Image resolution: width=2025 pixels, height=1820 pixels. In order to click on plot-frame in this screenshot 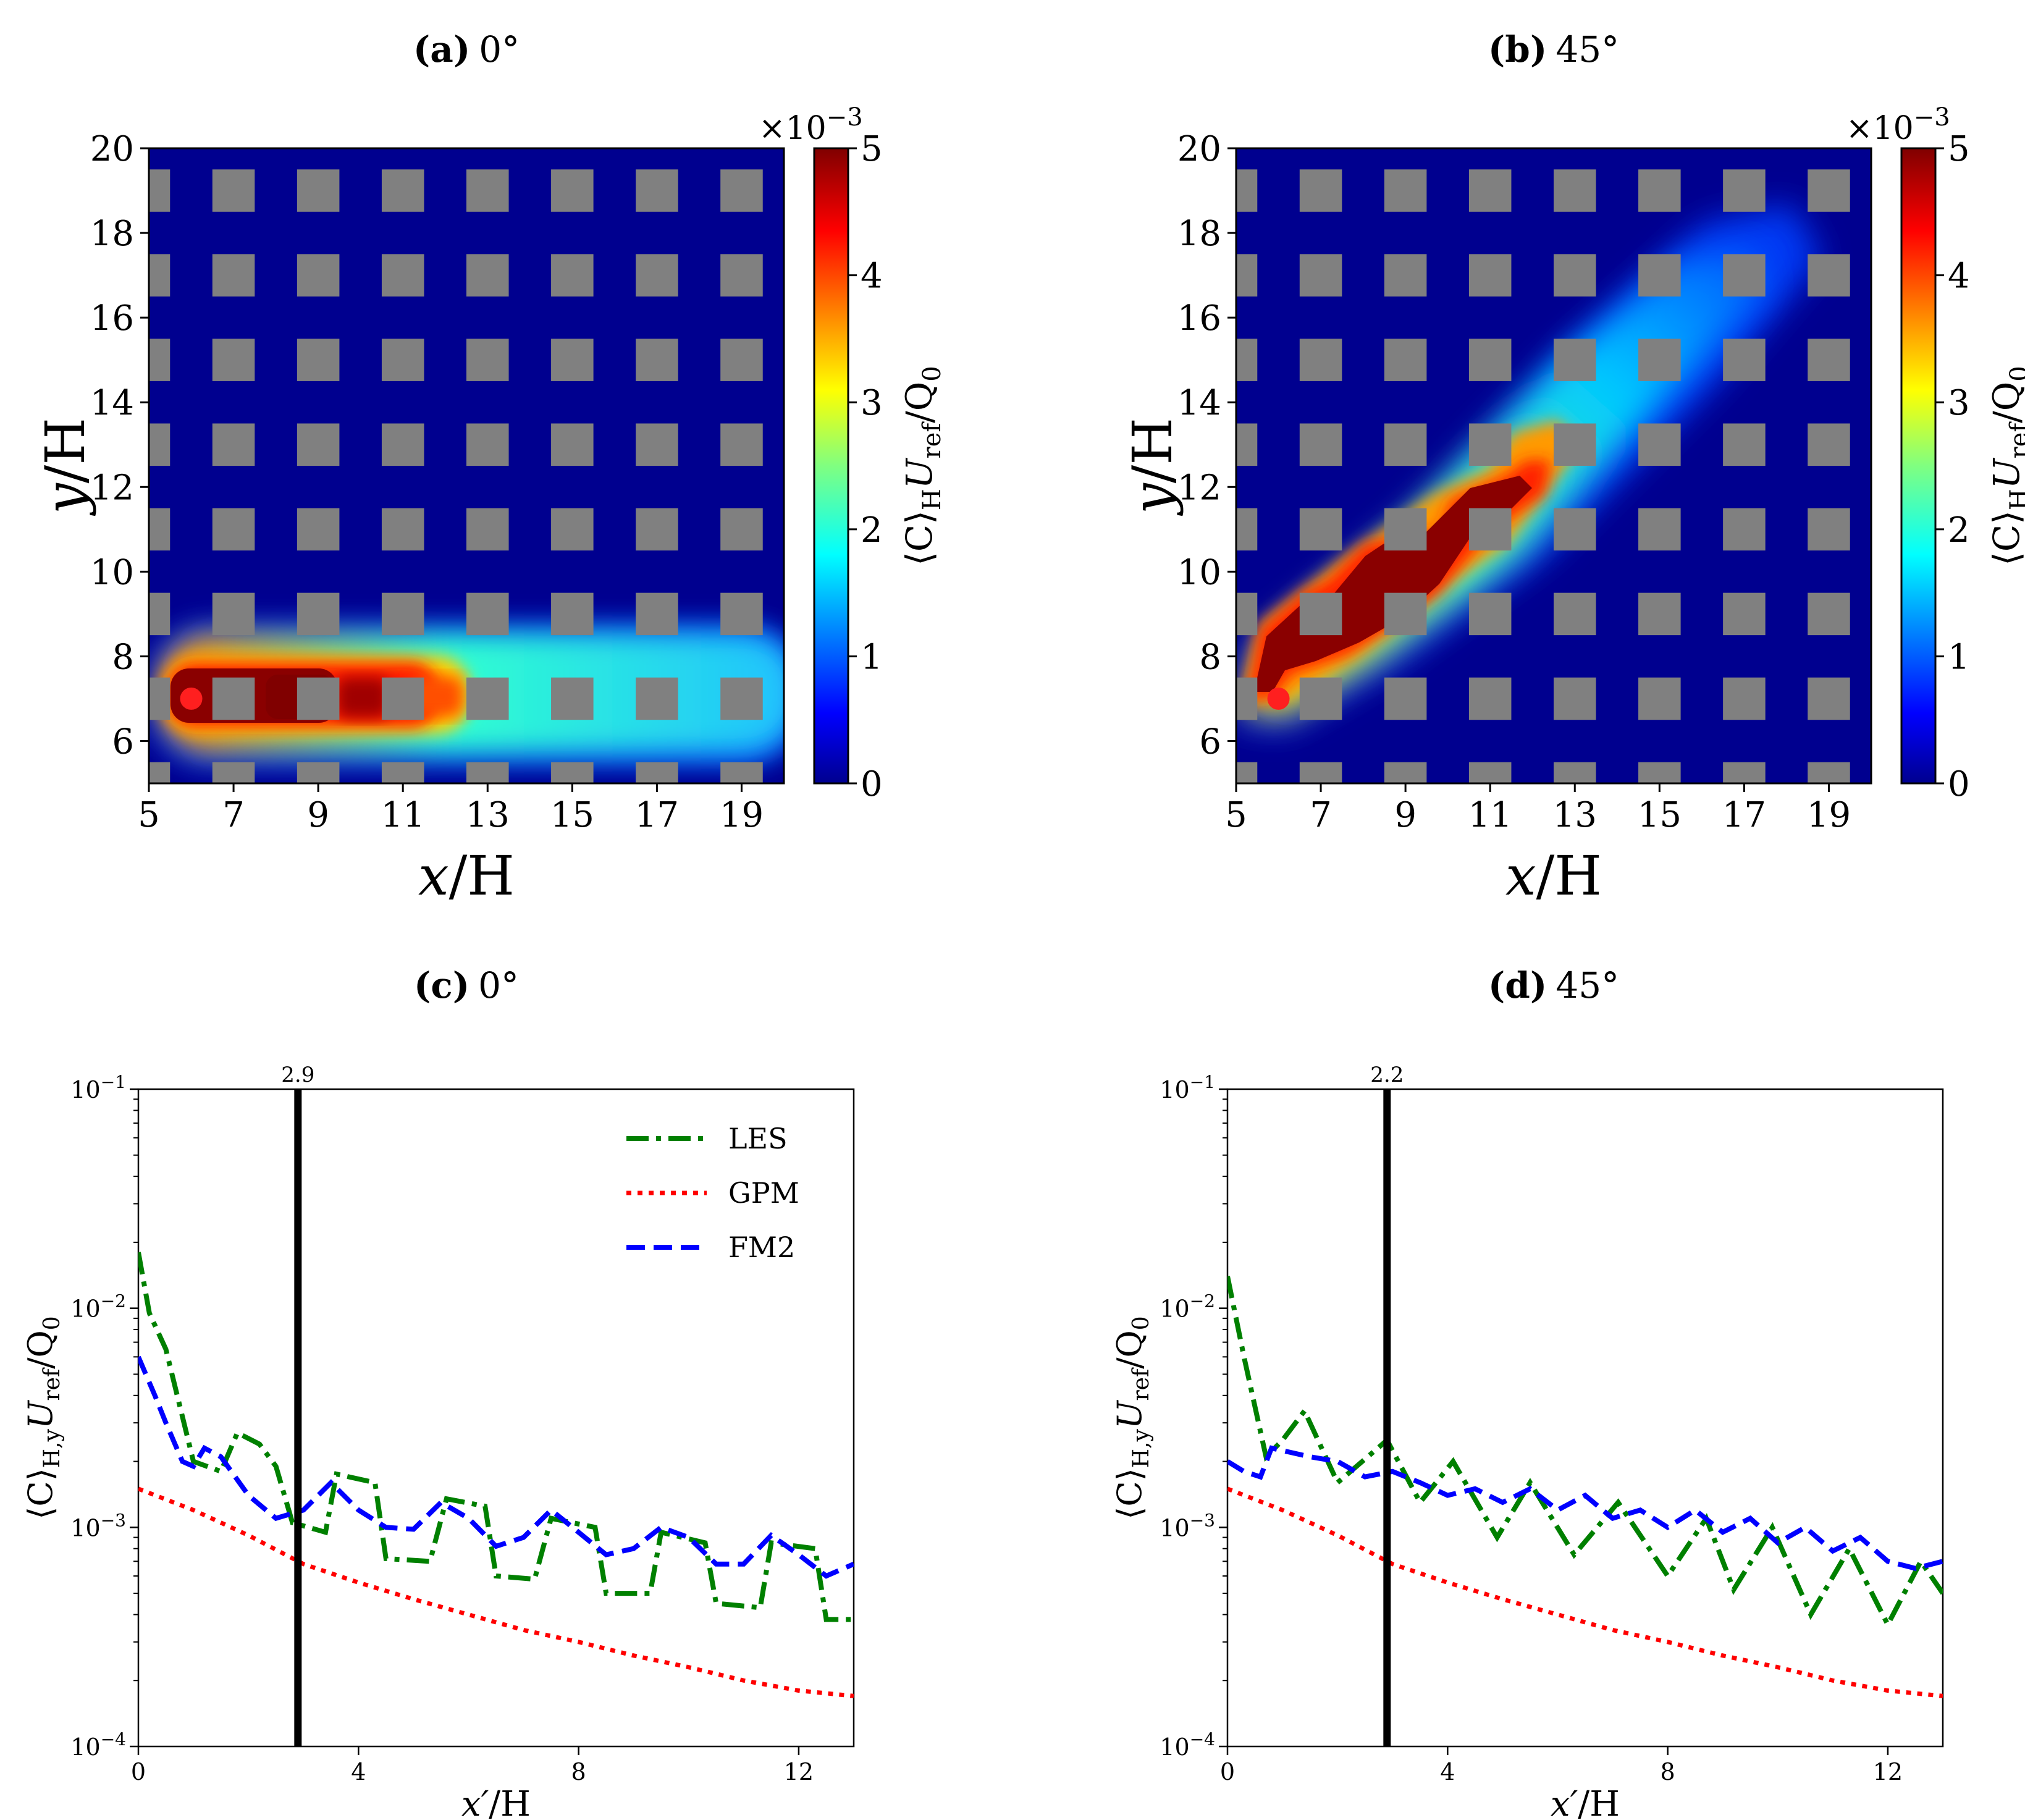, I will do `click(1585, 1418)`.